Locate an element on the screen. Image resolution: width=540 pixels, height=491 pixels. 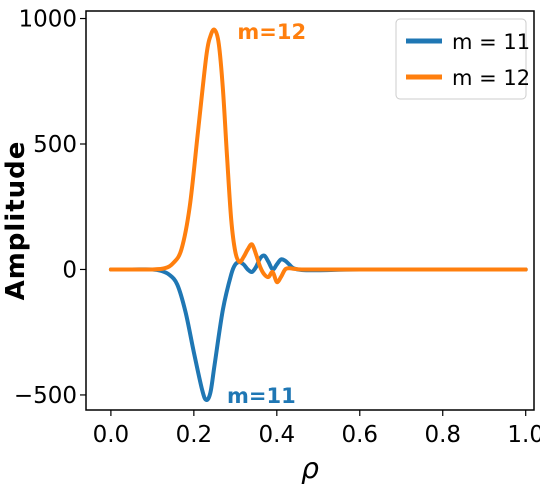
y-axis: −500 0 500 1000 is located at coordinates (50, 208).